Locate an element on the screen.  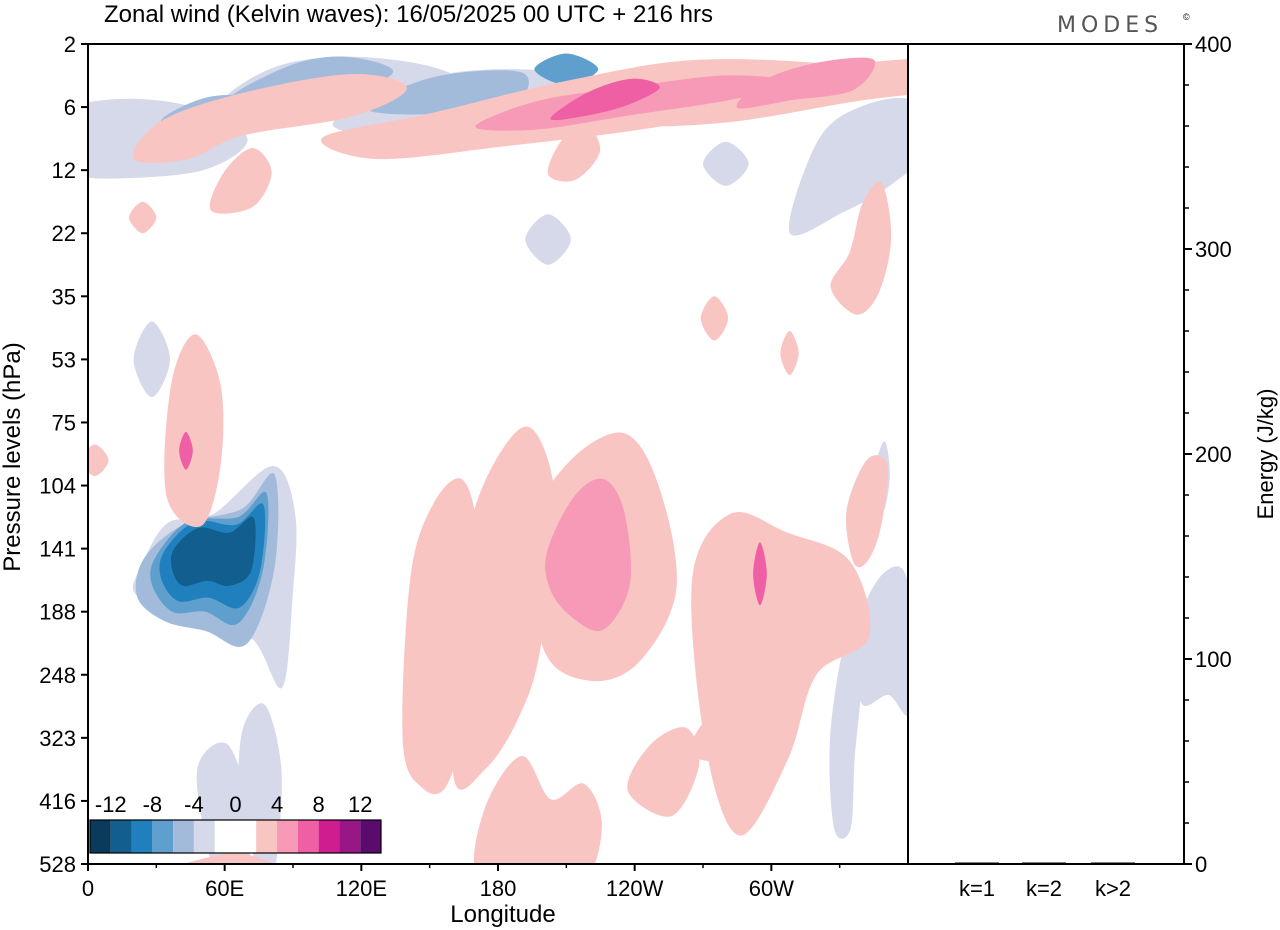
energy-bar-k=1 is located at coordinates (977, 863).